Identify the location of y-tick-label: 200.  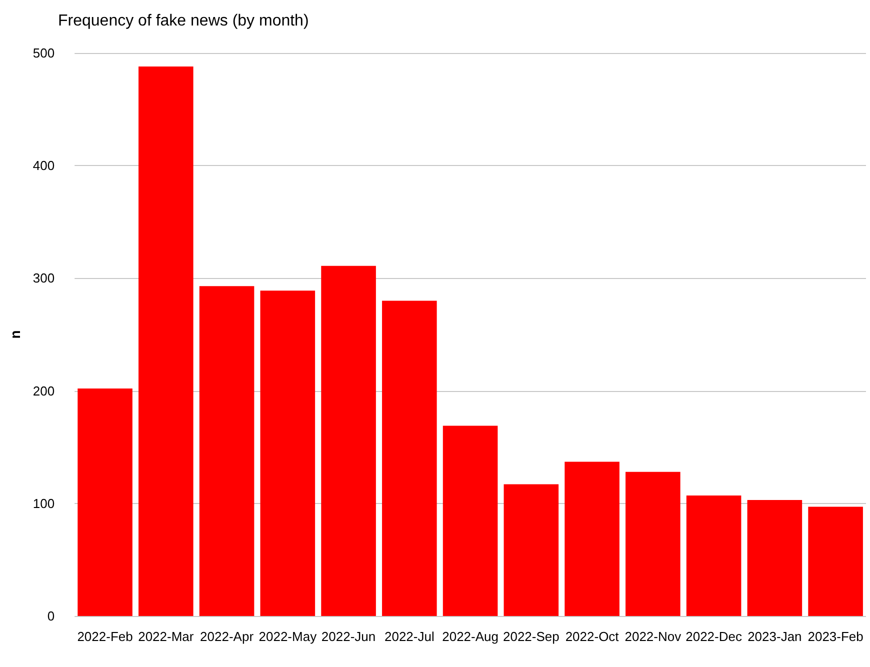
(43, 390).